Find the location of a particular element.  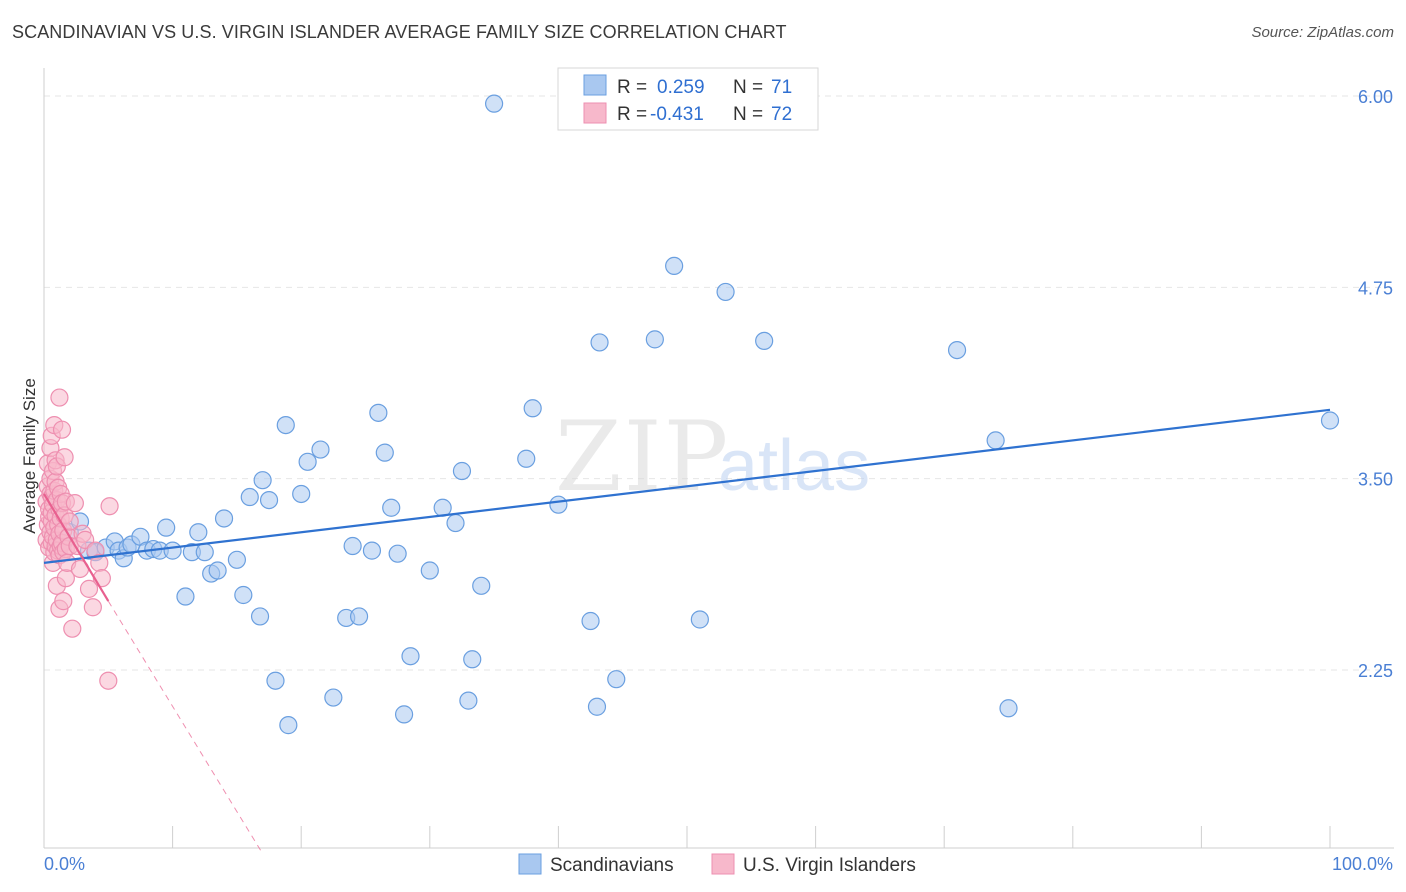

bottom-legend-label-blue: Scandinavians is located at coordinates (612, 865).